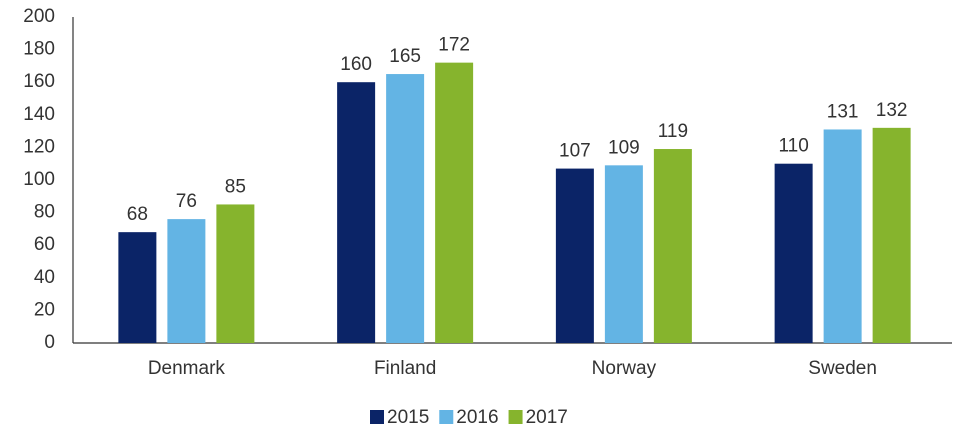 The height and width of the screenshot is (431, 959). Describe the element at coordinates (44, 309) in the screenshot. I see `y-tick-label: 20` at that location.